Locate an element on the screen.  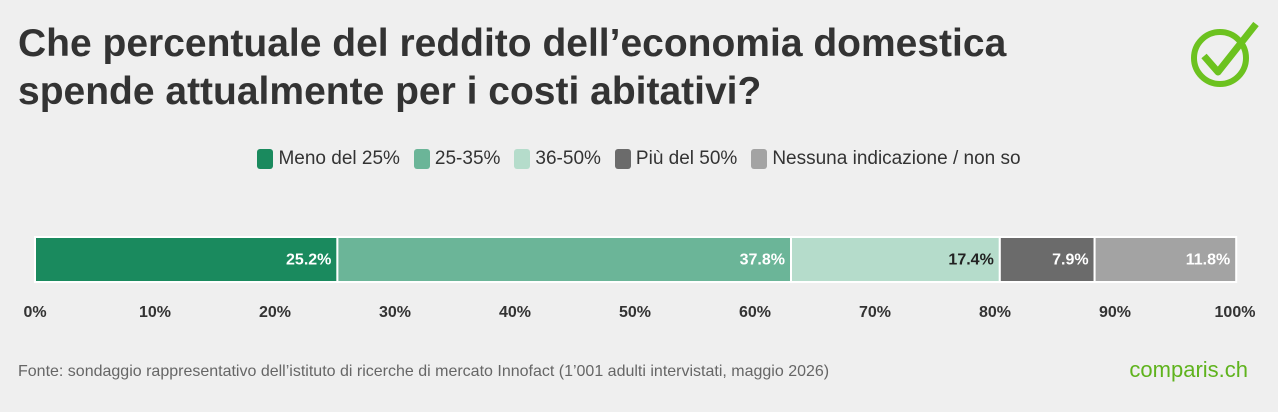
x-tick-label: 0% is located at coordinates (34, 312).